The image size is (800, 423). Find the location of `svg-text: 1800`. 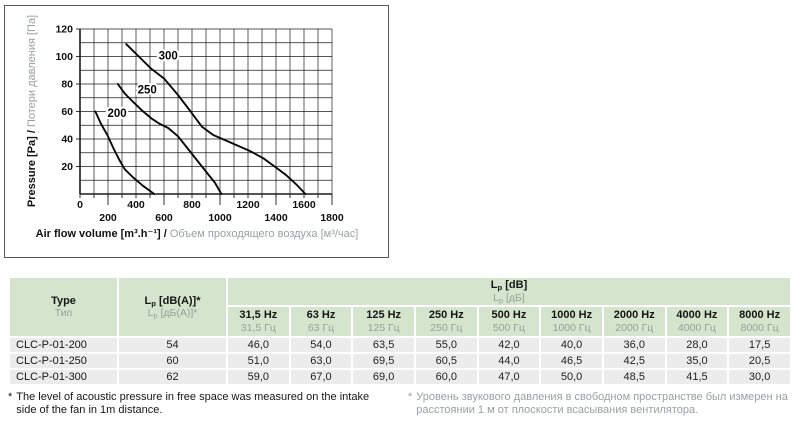

svg-text: 1800 is located at coordinates (332, 218).